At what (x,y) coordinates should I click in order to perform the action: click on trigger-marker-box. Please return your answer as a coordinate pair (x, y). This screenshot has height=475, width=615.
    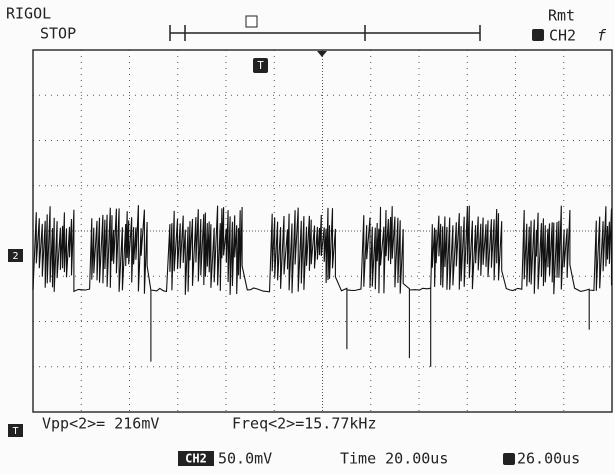
    Looking at the image, I should click on (260, 65).